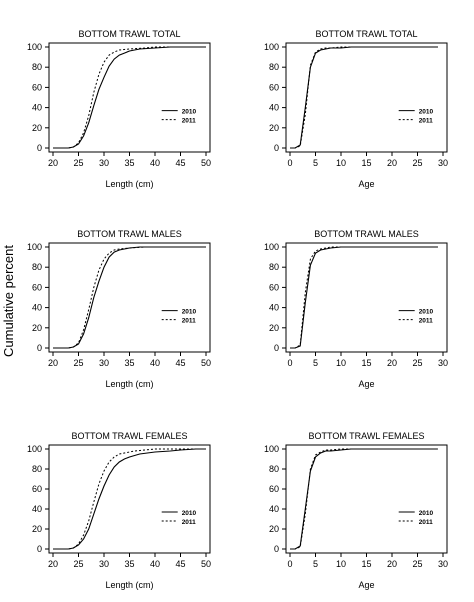 The width and height of the screenshot is (474, 602). I want to click on x-tick-label: 15, so click(366, 564).